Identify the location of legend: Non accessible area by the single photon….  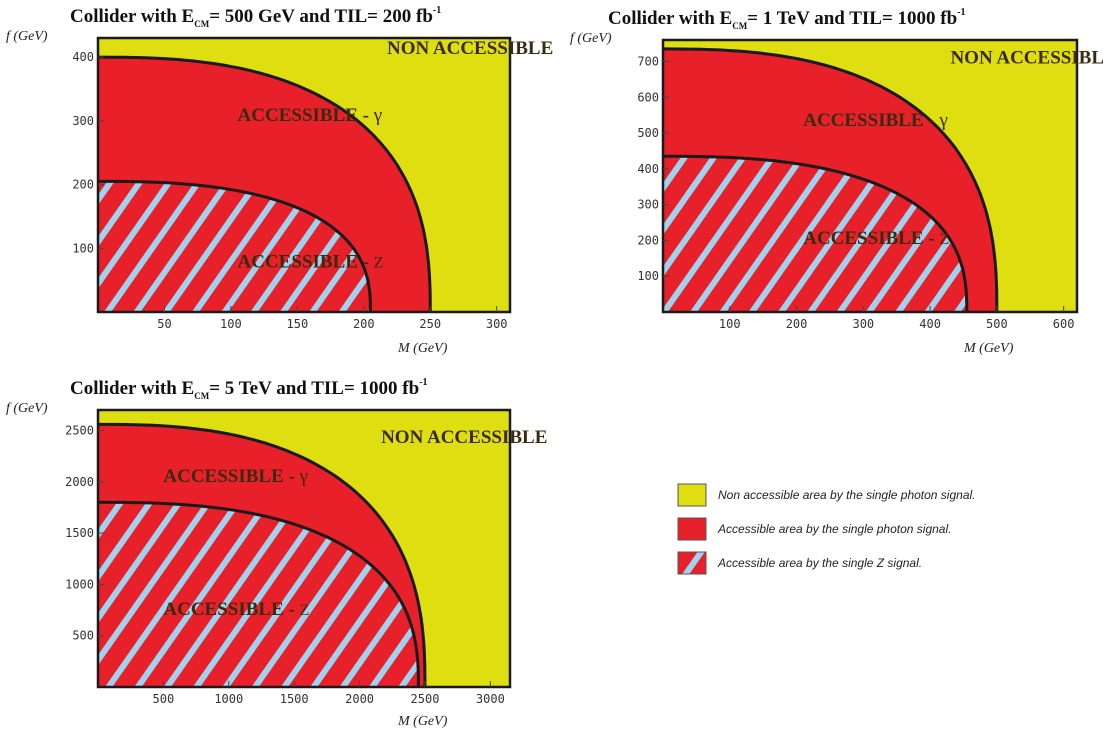
(826, 529).